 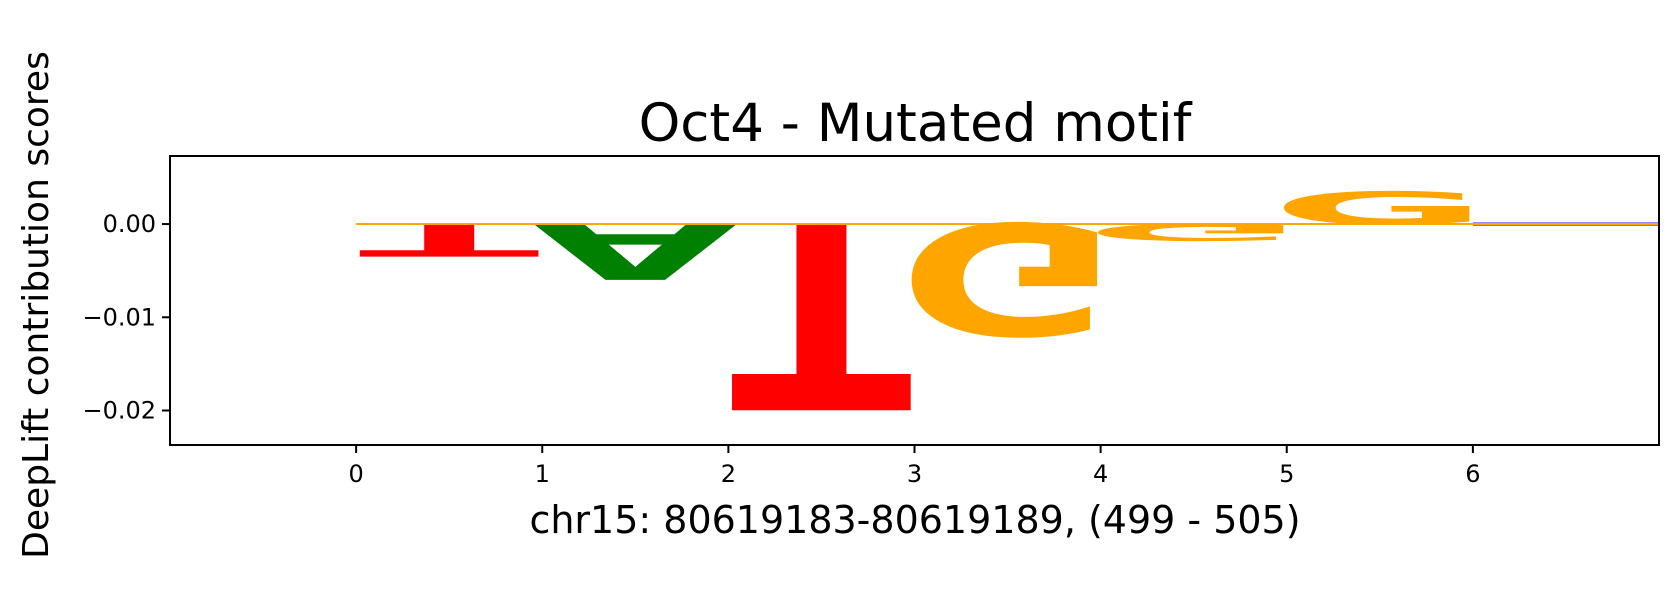 I want to click on x-axis-label: chr15: 80619183-80619189, (499 - 505), so click(x=914, y=520).